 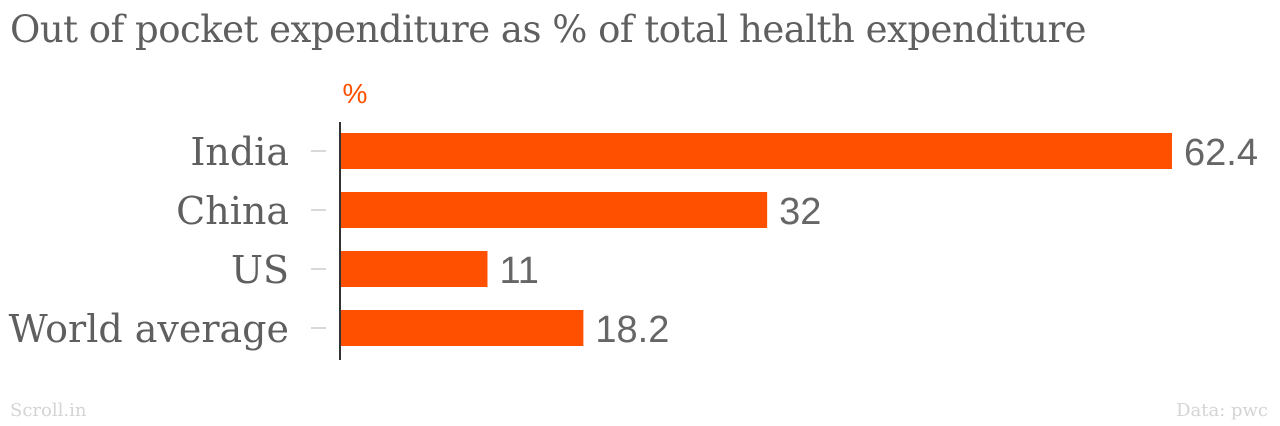 I want to click on value-label: 18.2, so click(x=632, y=330).